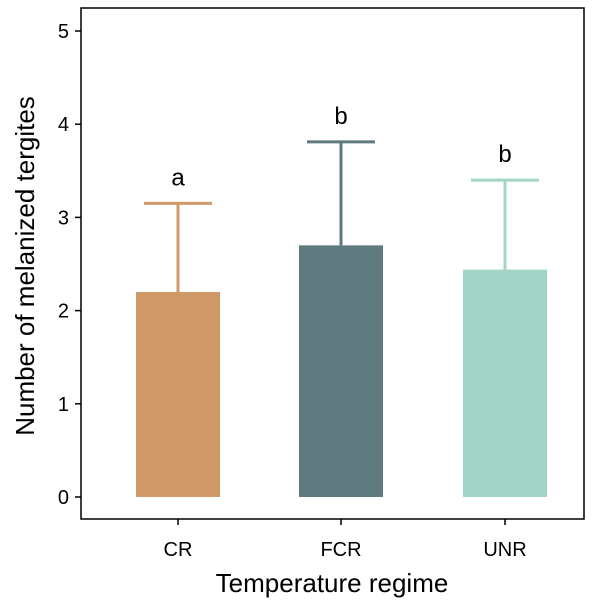  What do you see at coordinates (63, 218) in the screenshot?
I see `y-tick-label: 3` at bounding box center [63, 218].